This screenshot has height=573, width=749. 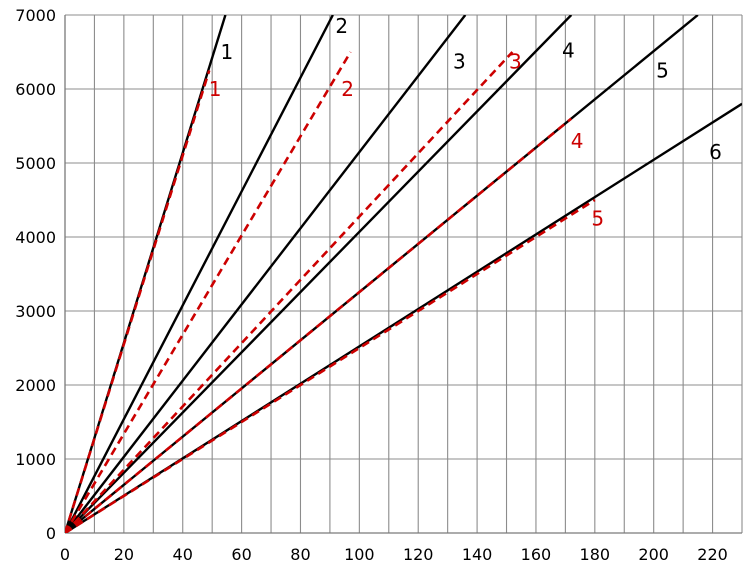 I want to click on y-tick-label: 7000, so click(x=35, y=15).